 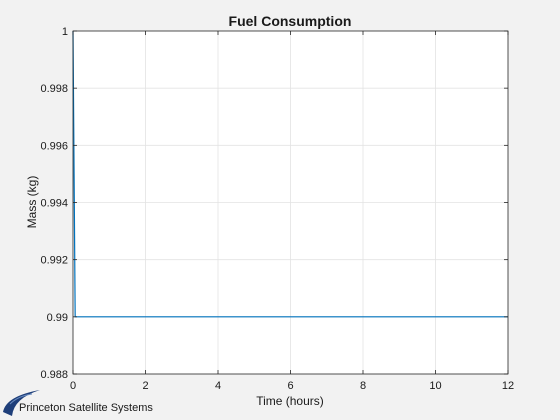 What do you see at coordinates (57, 318) in the screenshot?
I see `y-tick-label: 0.99` at bounding box center [57, 318].